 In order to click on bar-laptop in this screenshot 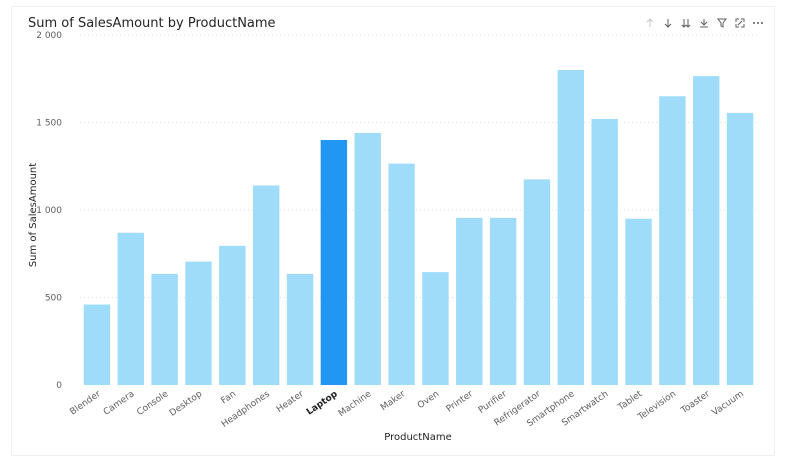, I will do `click(334, 262)`.